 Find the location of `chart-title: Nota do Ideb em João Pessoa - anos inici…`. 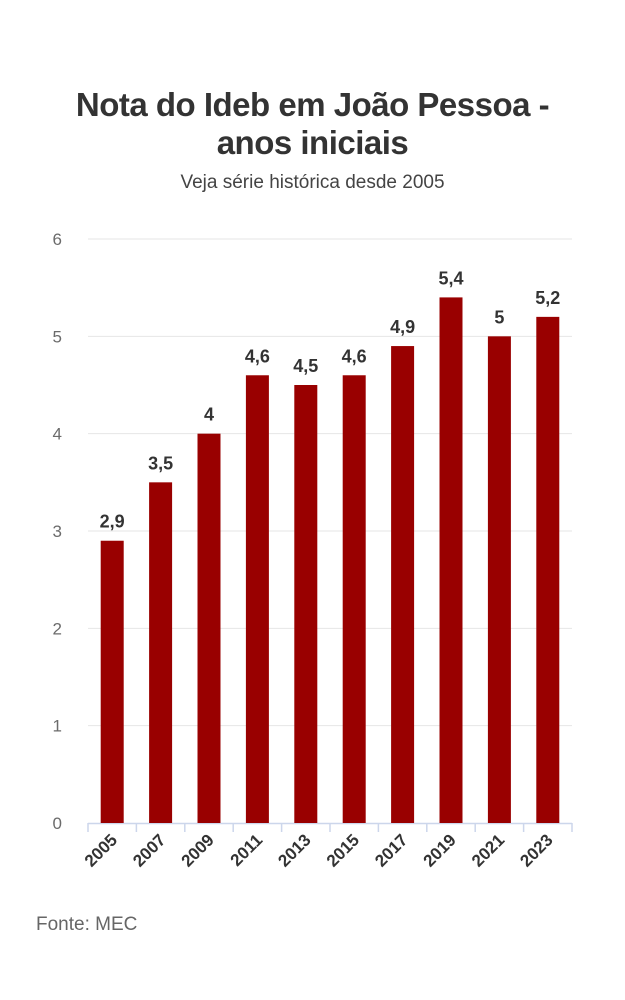

chart-title: Nota do Ideb em João Pessoa - anos inici… is located at coordinates (312, 124).